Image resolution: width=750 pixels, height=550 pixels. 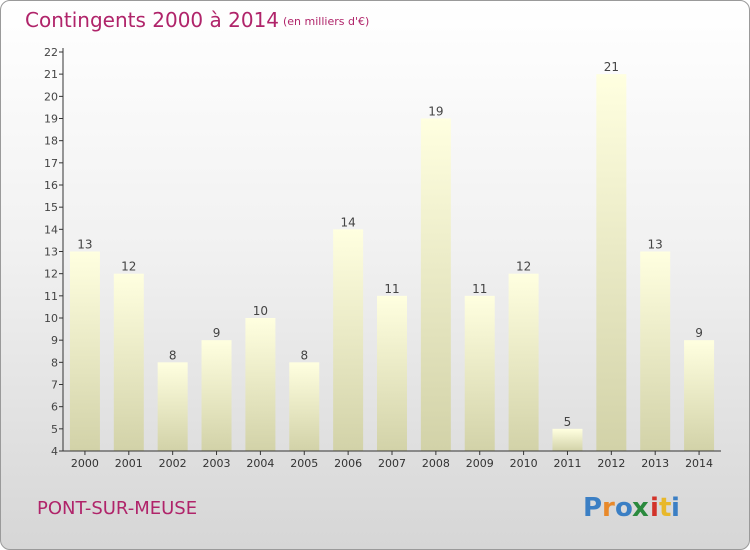 What do you see at coordinates (173, 463) in the screenshot?
I see `x-tick-label: 2002` at bounding box center [173, 463].